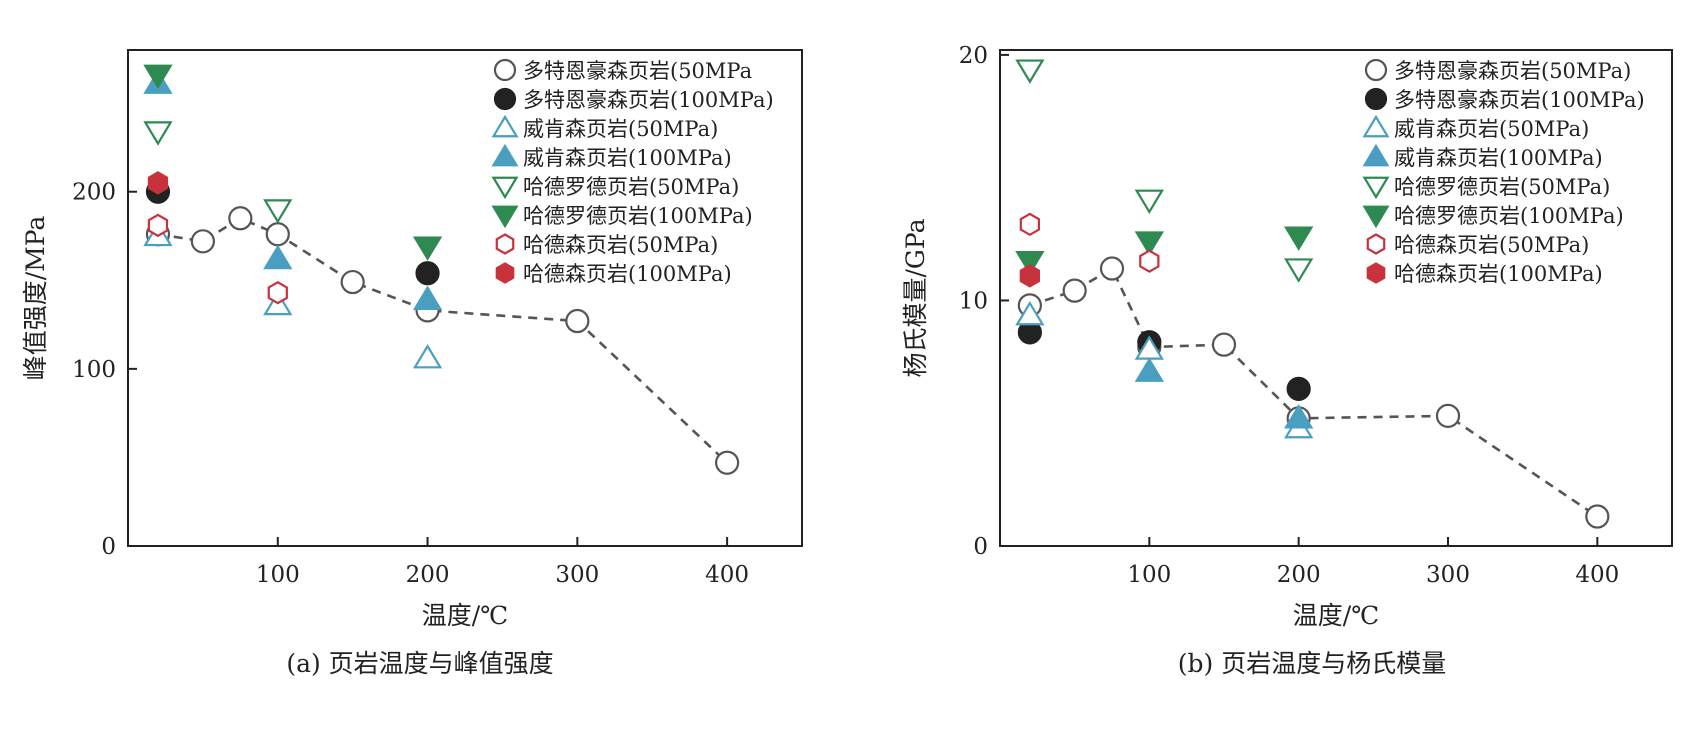 This screenshot has height=729, width=1704. What do you see at coordinates (973, 56) in the screenshot?
I see `y-tick-label: 20` at bounding box center [973, 56].